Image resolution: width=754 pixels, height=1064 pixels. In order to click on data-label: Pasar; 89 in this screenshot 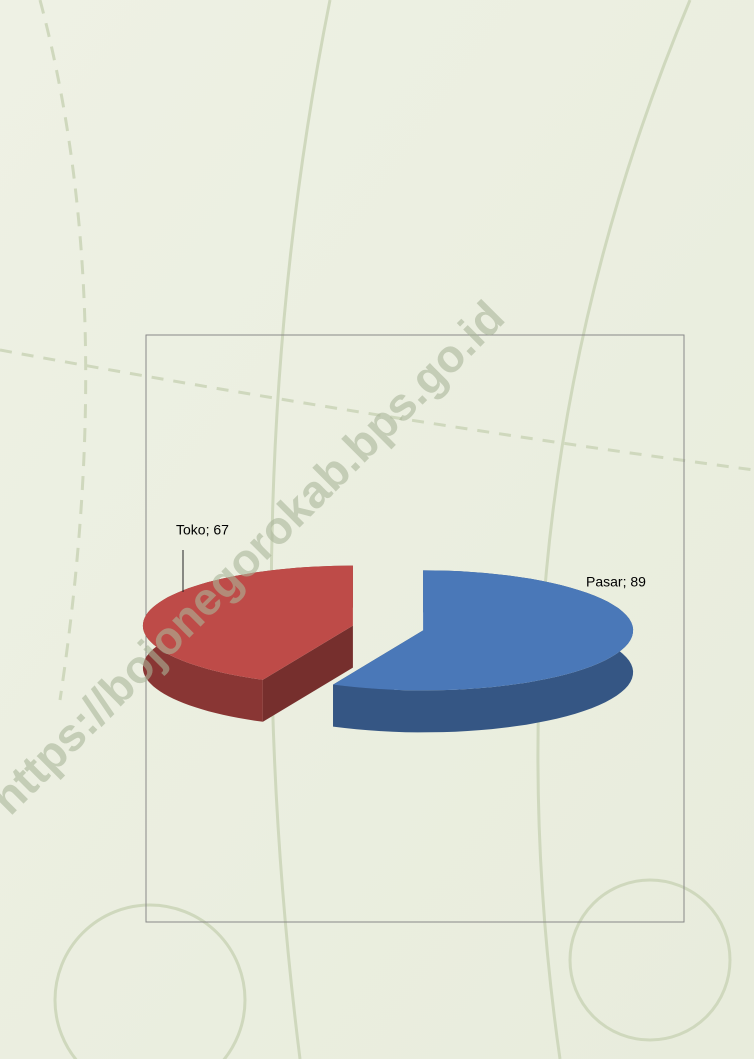, I will do `click(616, 582)`.